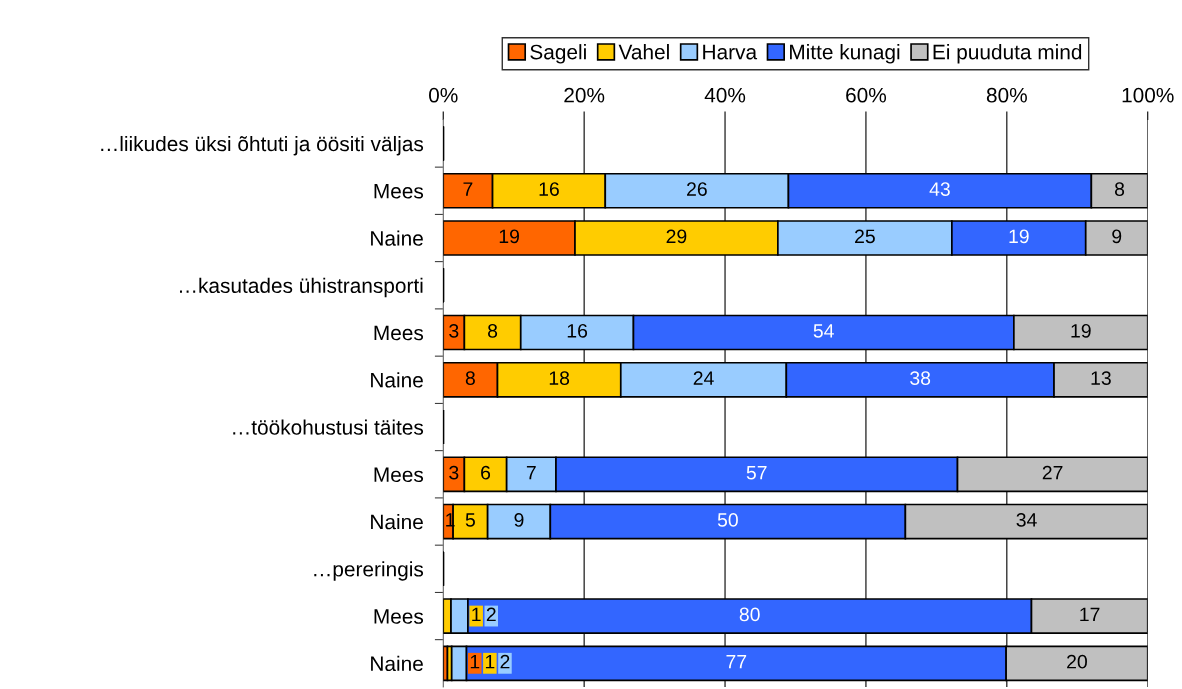 This screenshot has width=1182, height=689. Describe the element at coordinates (1052, 472) in the screenshot. I see `data-label: 27` at that location.